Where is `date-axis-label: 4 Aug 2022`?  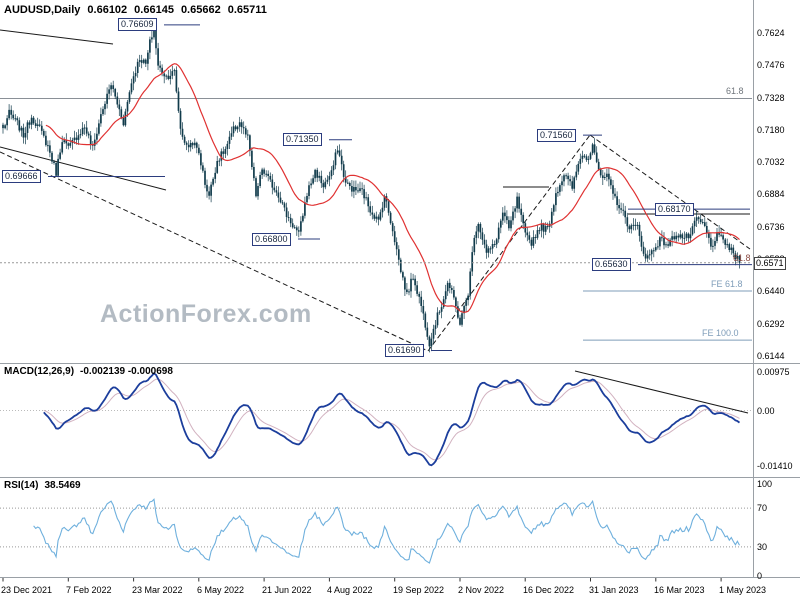
date-axis-label: 4 Aug 2022 is located at coordinates (350, 590).